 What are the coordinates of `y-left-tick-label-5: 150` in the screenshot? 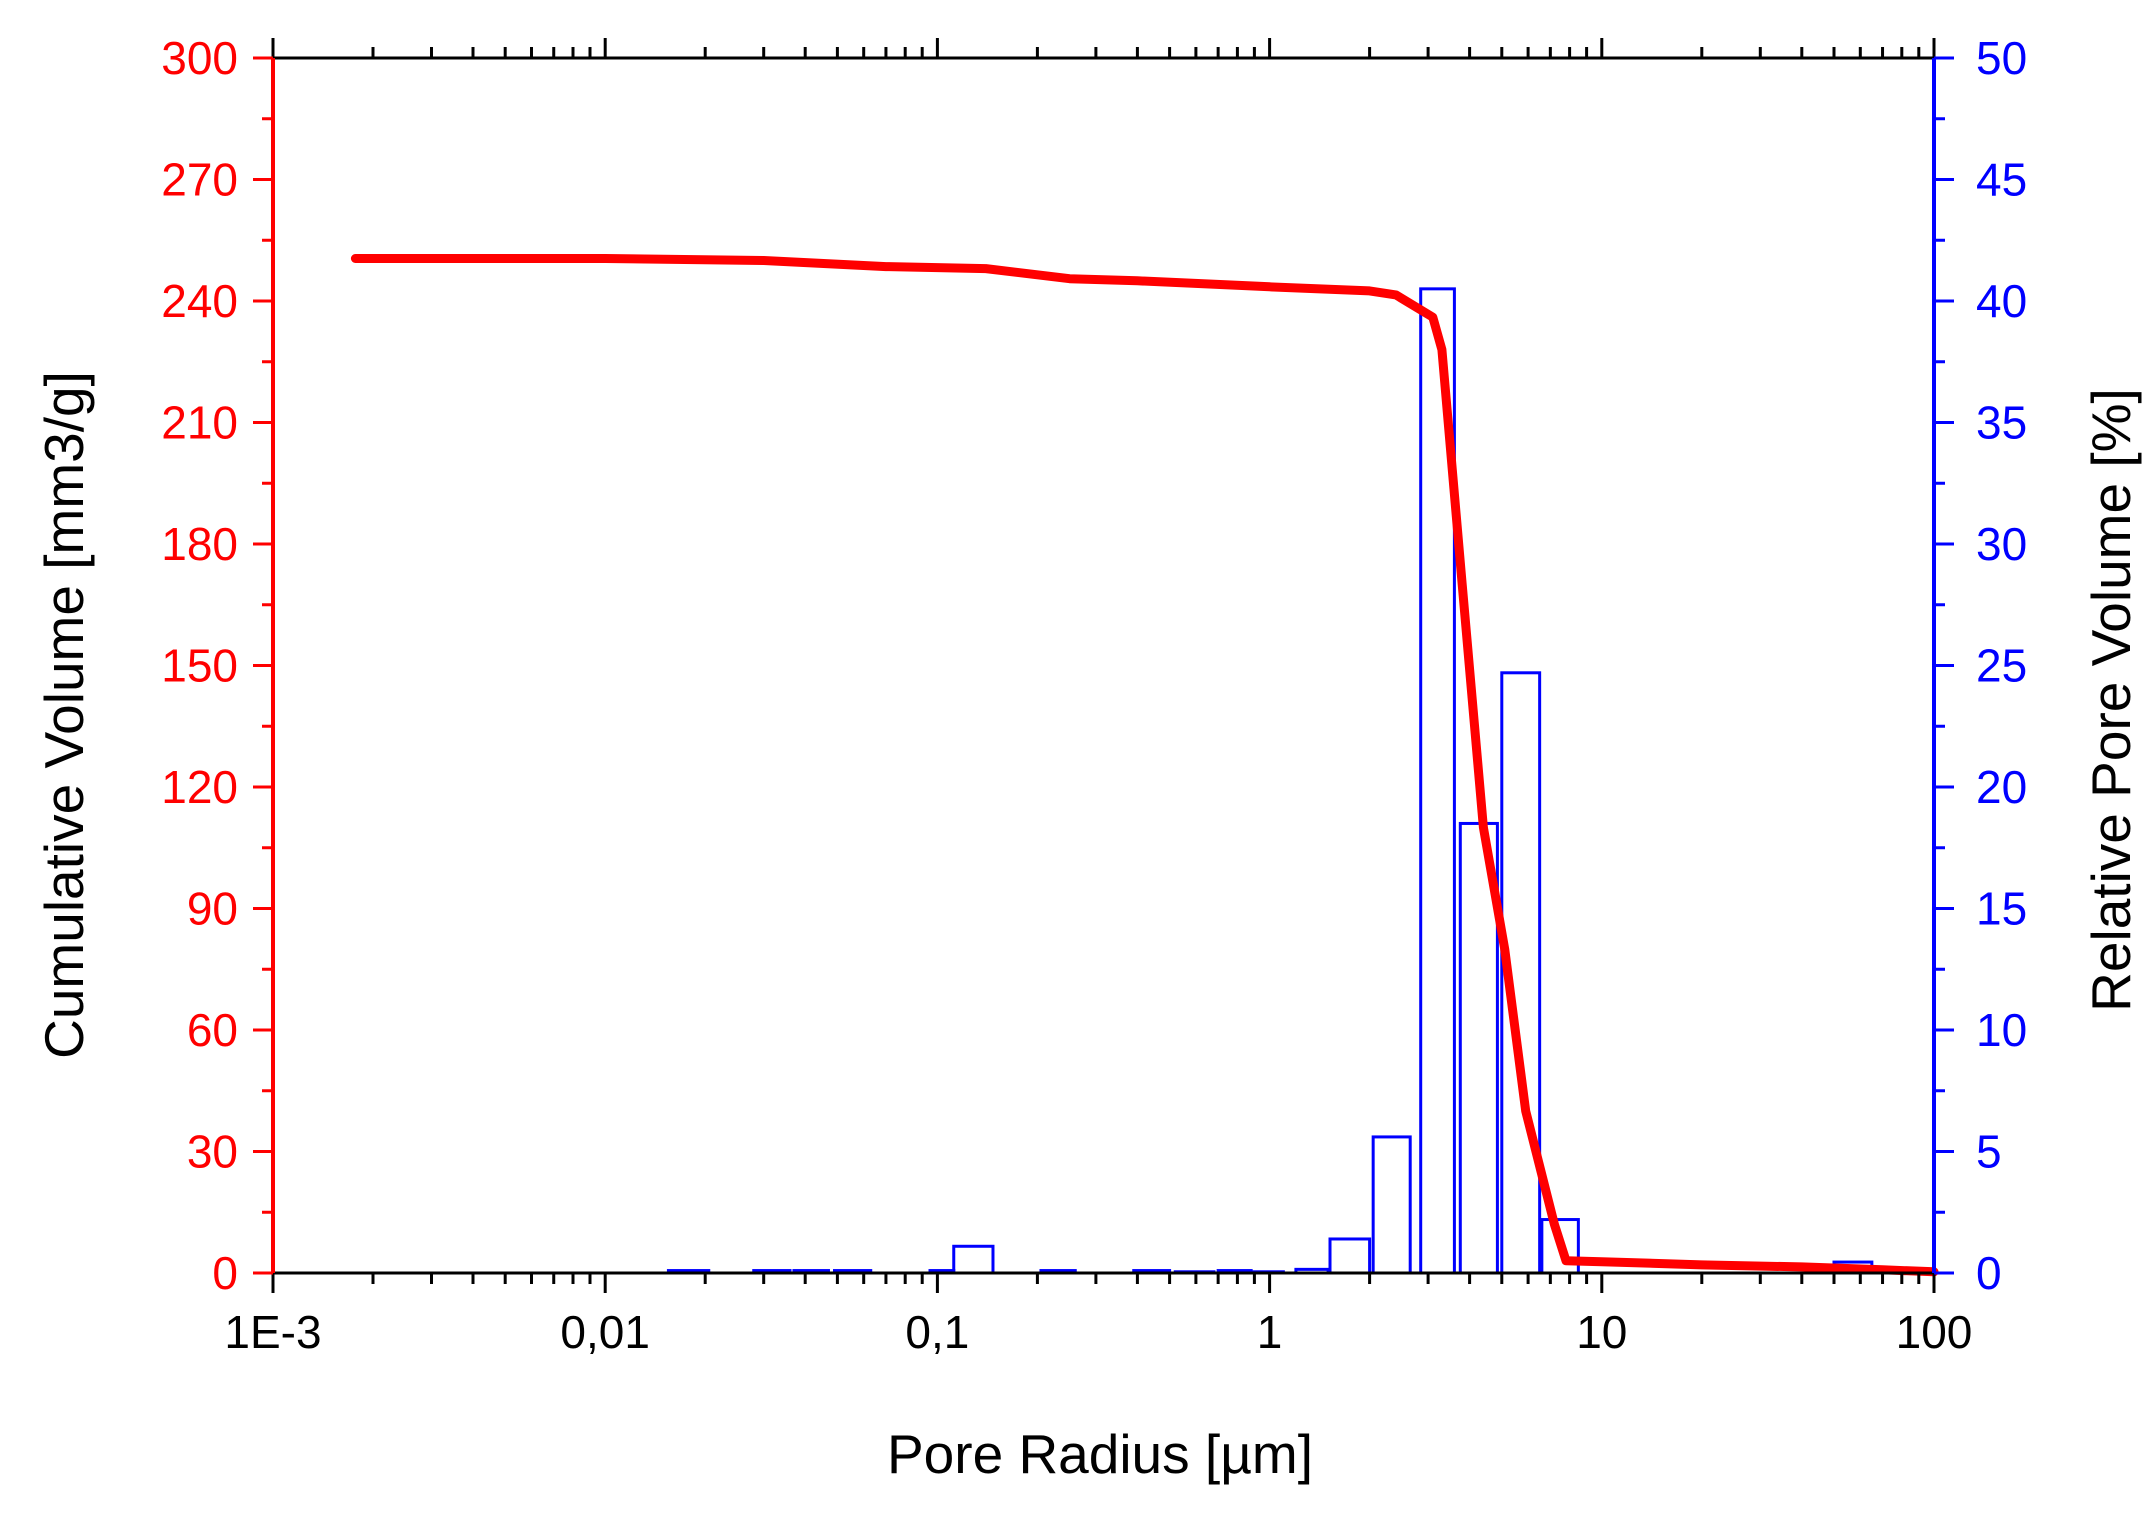 It's located at (199, 666).